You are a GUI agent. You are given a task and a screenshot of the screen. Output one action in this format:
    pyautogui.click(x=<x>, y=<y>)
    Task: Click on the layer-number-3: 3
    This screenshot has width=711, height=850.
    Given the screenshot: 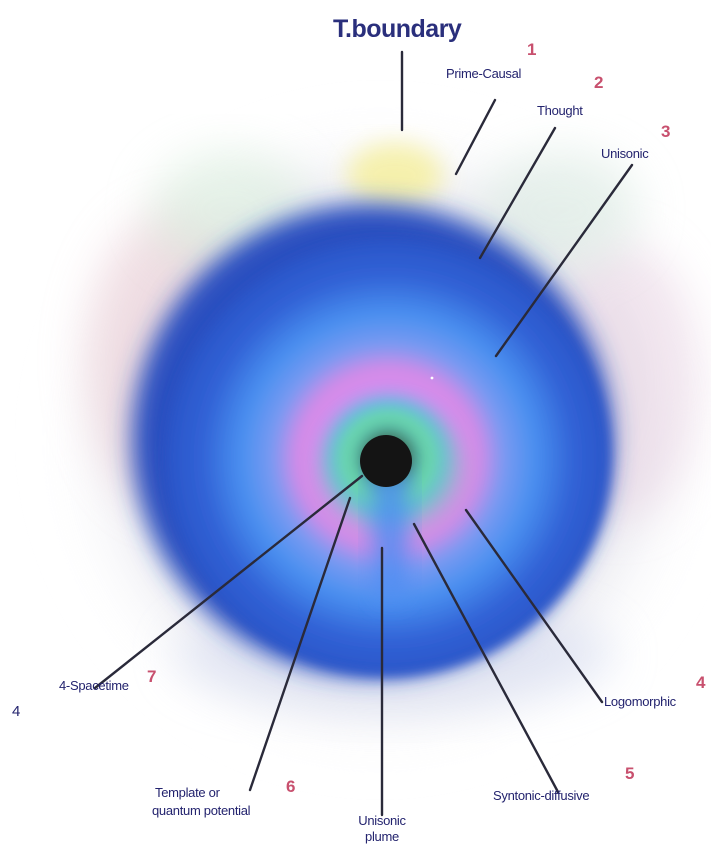 What is the action you would take?
    pyautogui.click(x=666, y=131)
    